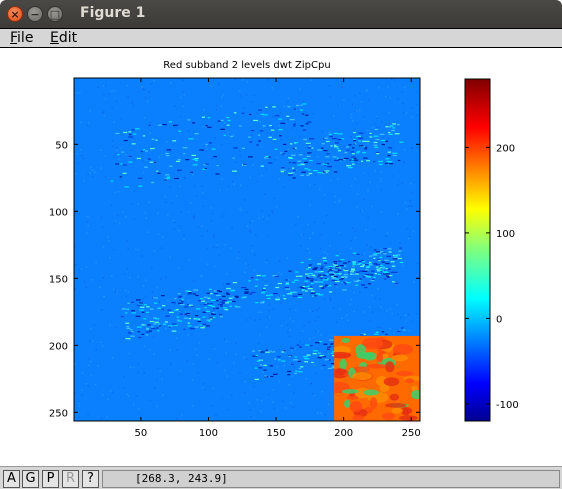  I want to click on toolbar-button-r: R, so click(70, 479).